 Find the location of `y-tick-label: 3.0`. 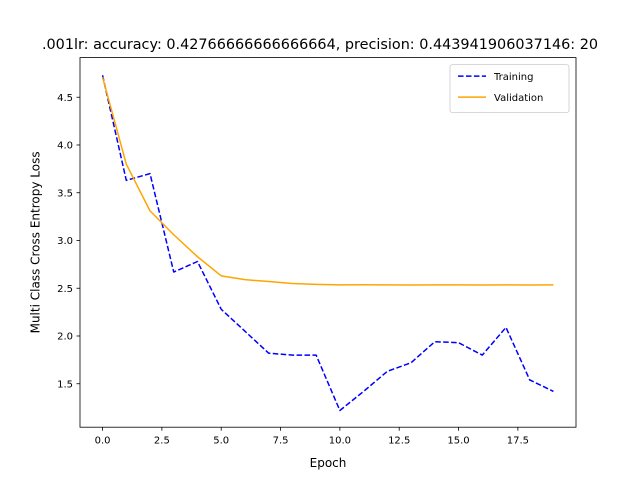

y-tick-label: 3.0 is located at coordinates (65, 241).